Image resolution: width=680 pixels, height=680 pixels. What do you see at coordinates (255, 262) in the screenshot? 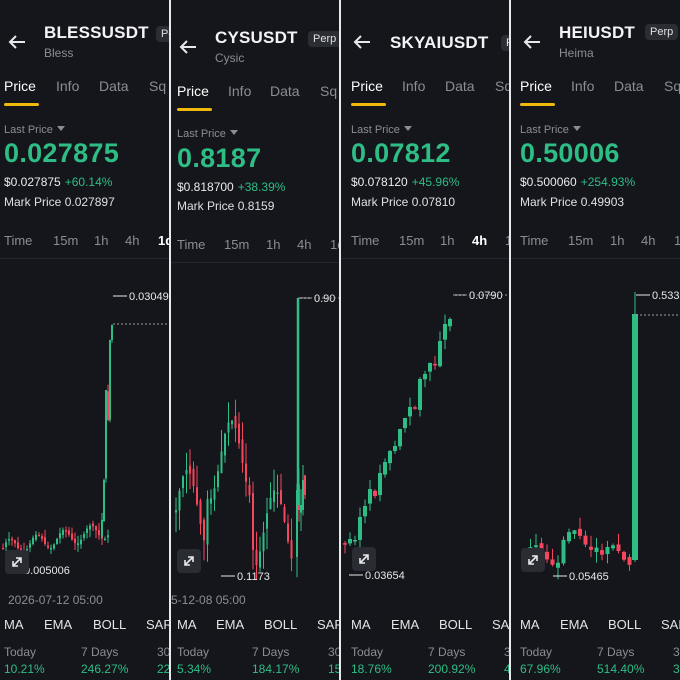
I see `divider` at bounding box center [255, 262].